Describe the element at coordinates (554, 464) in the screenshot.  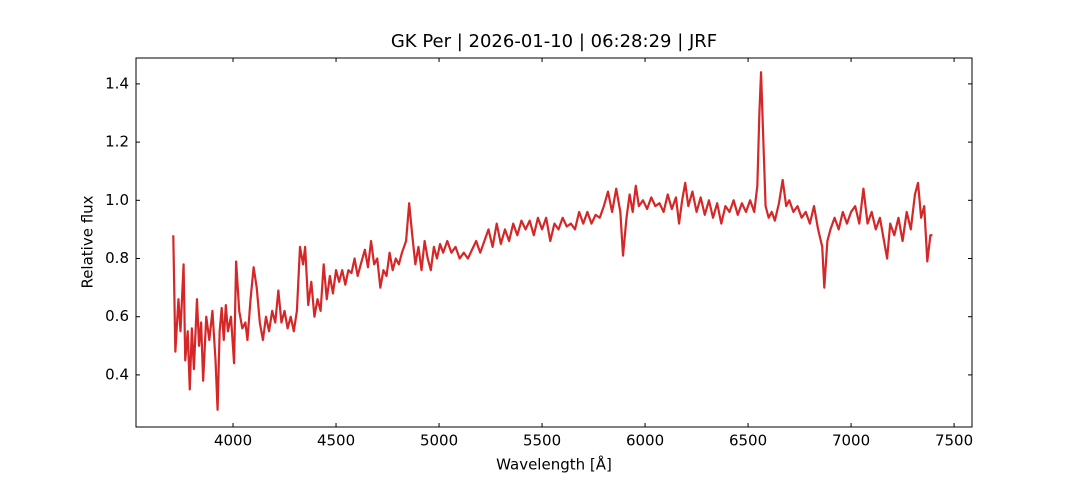
I see `x-axis-label: Wavelength [Å]` at that location.